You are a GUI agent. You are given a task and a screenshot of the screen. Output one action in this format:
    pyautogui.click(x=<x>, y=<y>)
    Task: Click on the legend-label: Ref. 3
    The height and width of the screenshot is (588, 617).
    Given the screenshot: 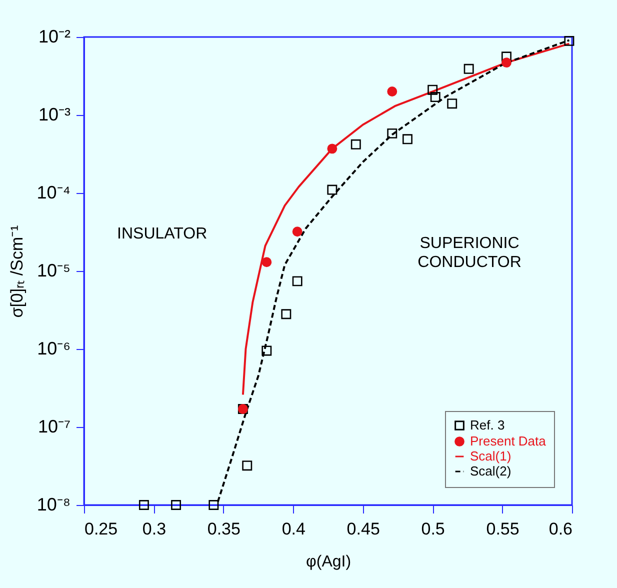 What is the action you would take?
    pyautogui.click(x=487, y=425)
    